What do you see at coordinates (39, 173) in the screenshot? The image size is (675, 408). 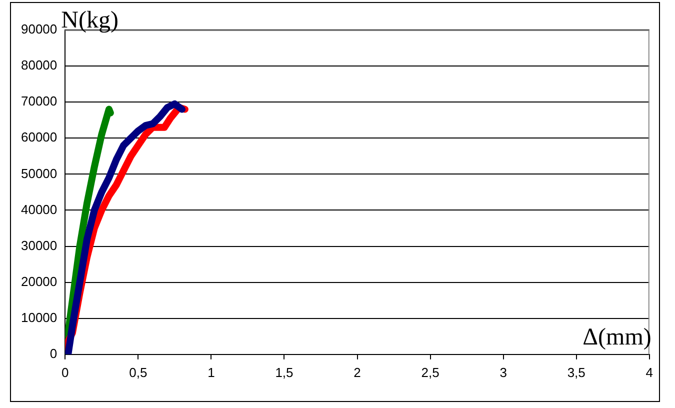 I see `y-tick-label: 50000` at bounding box center [39, 173].